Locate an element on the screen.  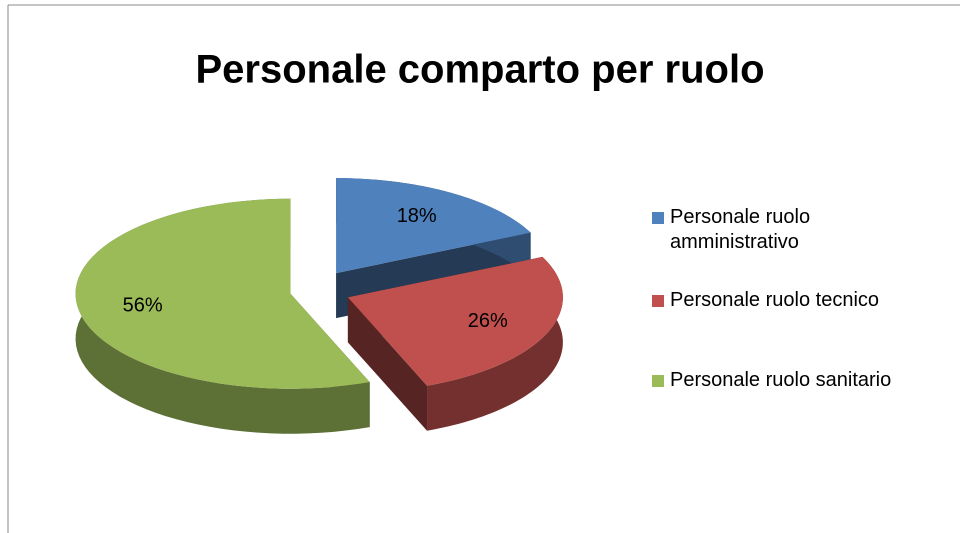
data-label: 56% is located at coordinates (143, 305).